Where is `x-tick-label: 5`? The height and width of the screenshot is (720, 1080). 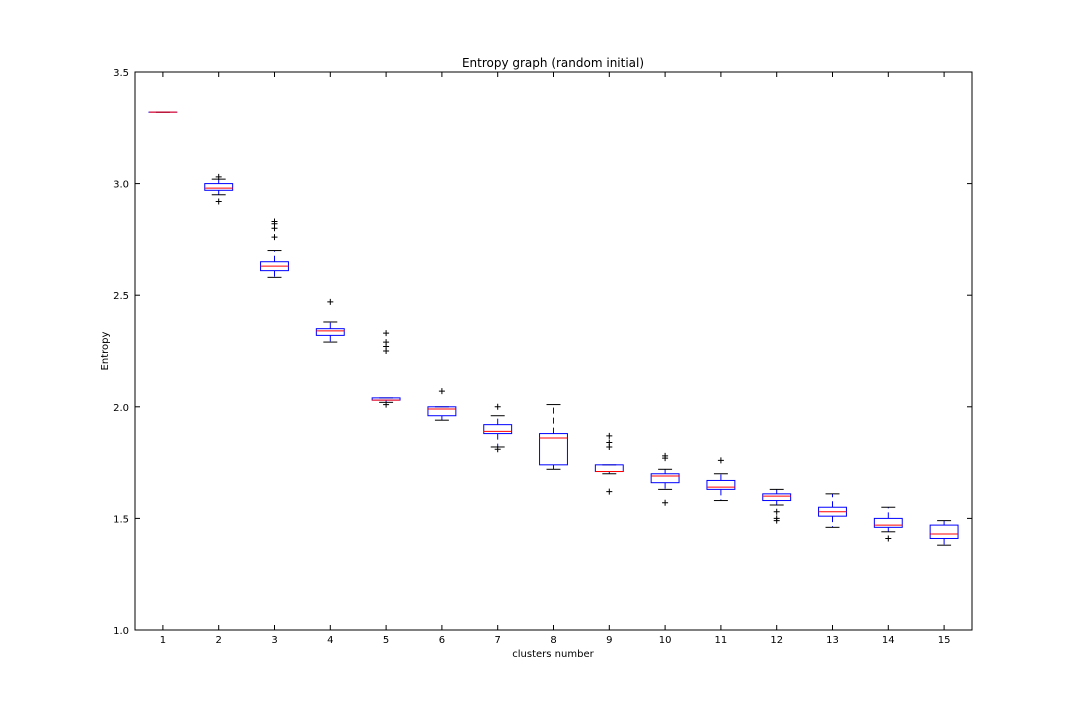
x-tick-label: 5 is located at coordinates (386, 640).